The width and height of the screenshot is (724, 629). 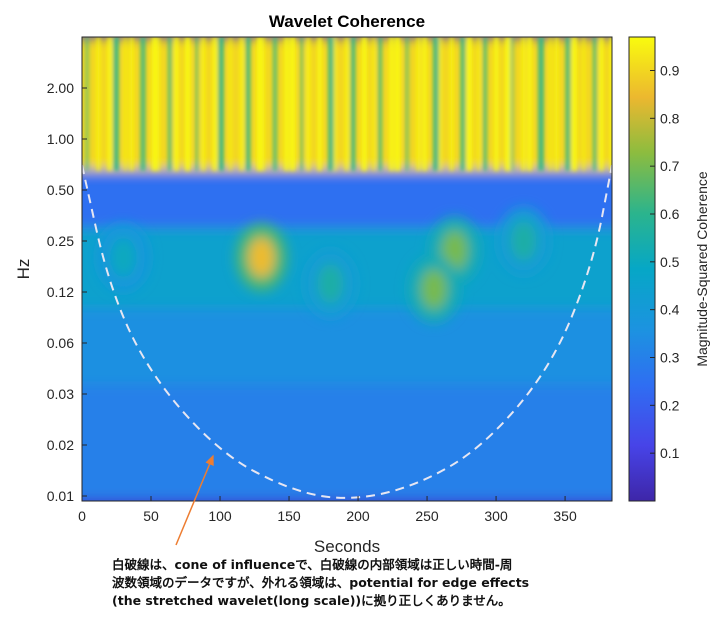 What do you see at coordinates (670, 310) in the screenshot?
I see `colorbar-tick-label: 0.4` at bounding box center [670, 310].